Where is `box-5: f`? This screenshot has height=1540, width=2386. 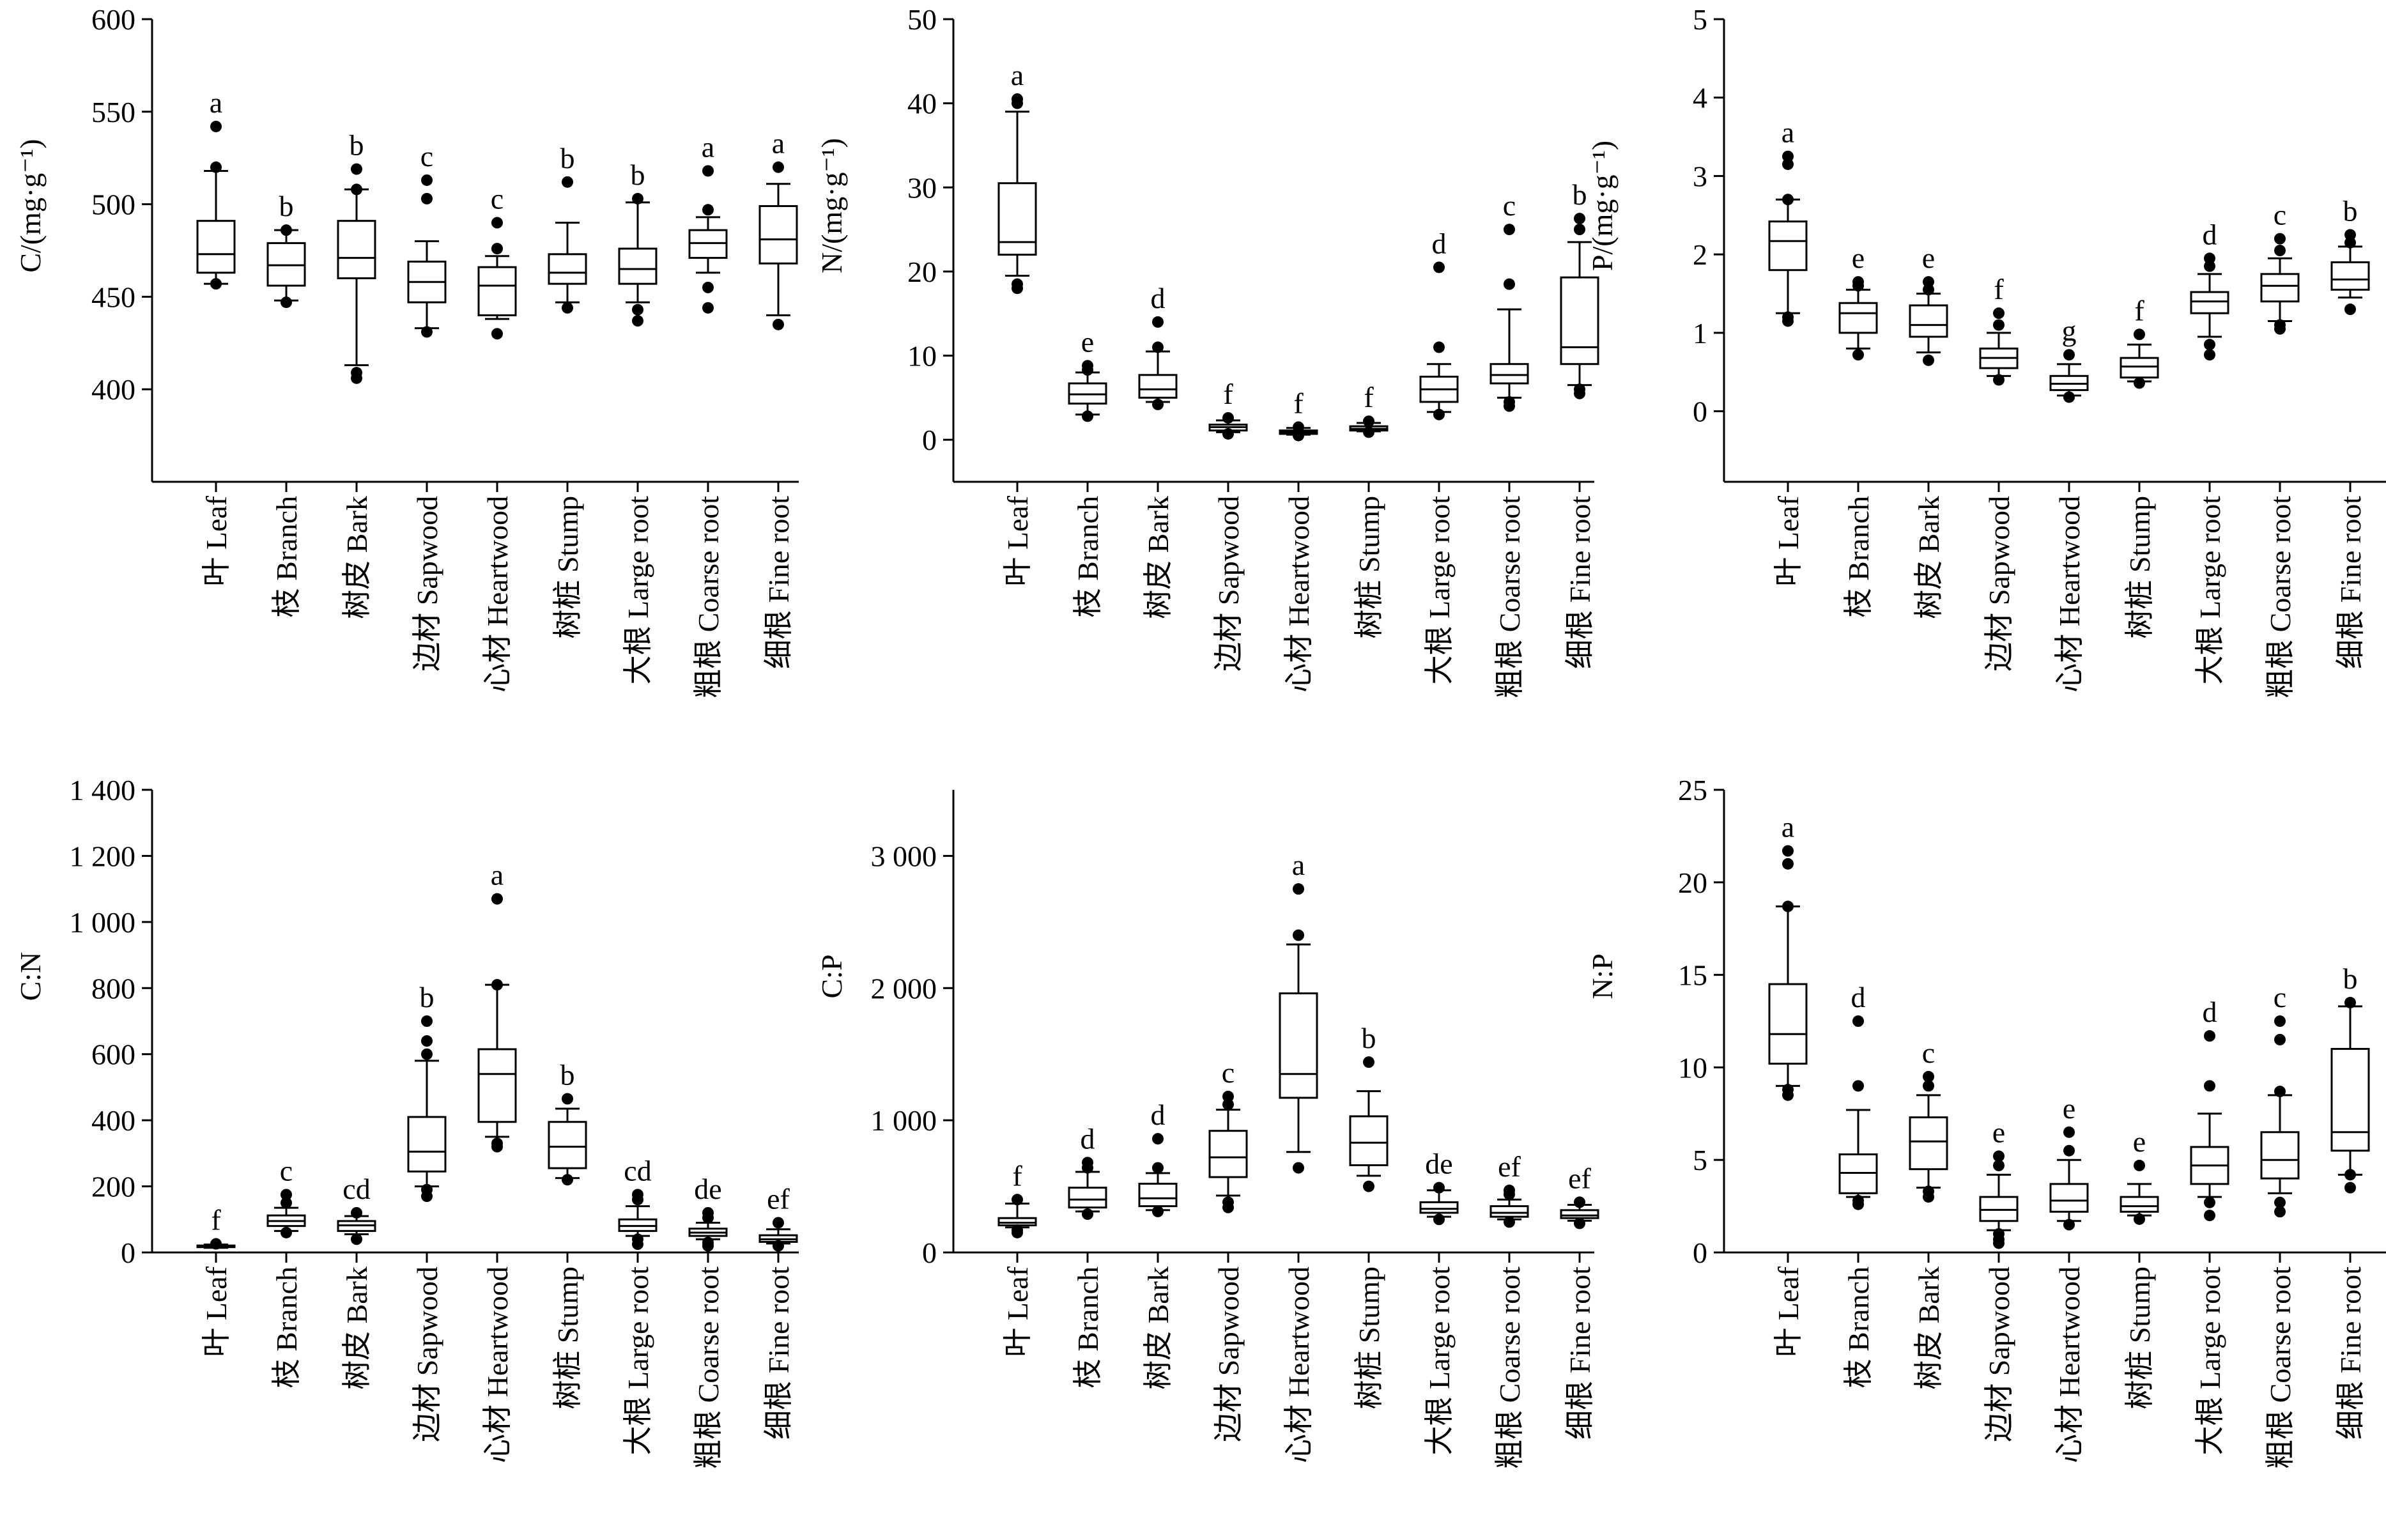
box-5: f is located at coordinates (1298, 414).